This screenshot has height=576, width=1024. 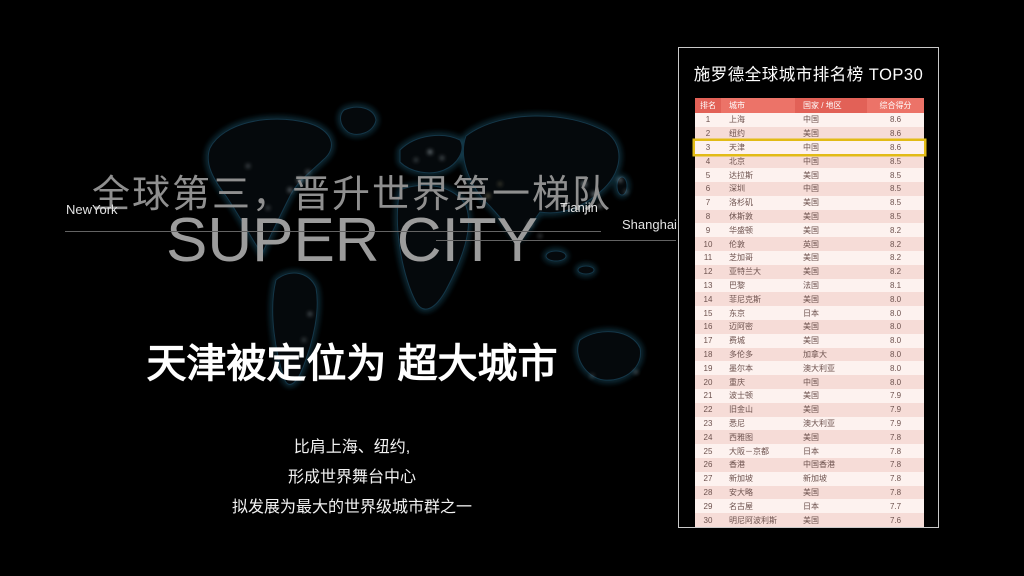 I want to click on cell-score: 7.6, so click(x=895, y=520).